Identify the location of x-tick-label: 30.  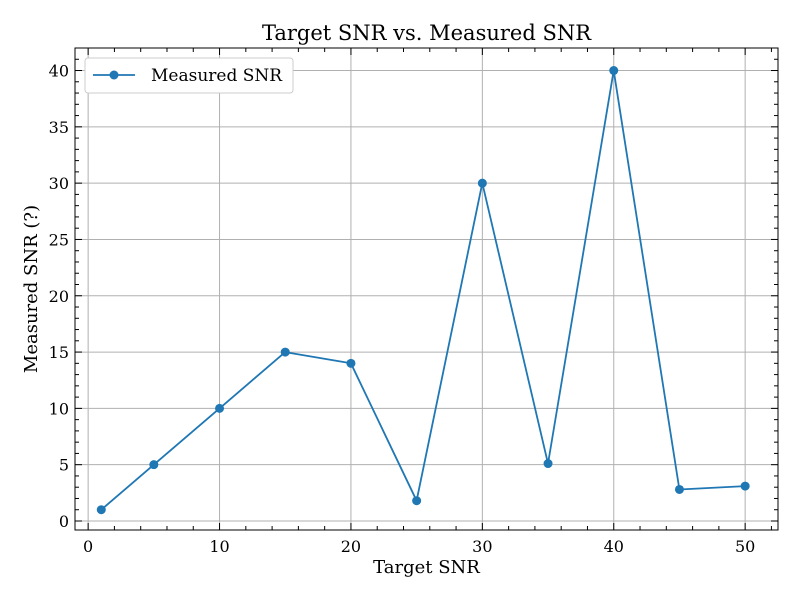
(482, 546).